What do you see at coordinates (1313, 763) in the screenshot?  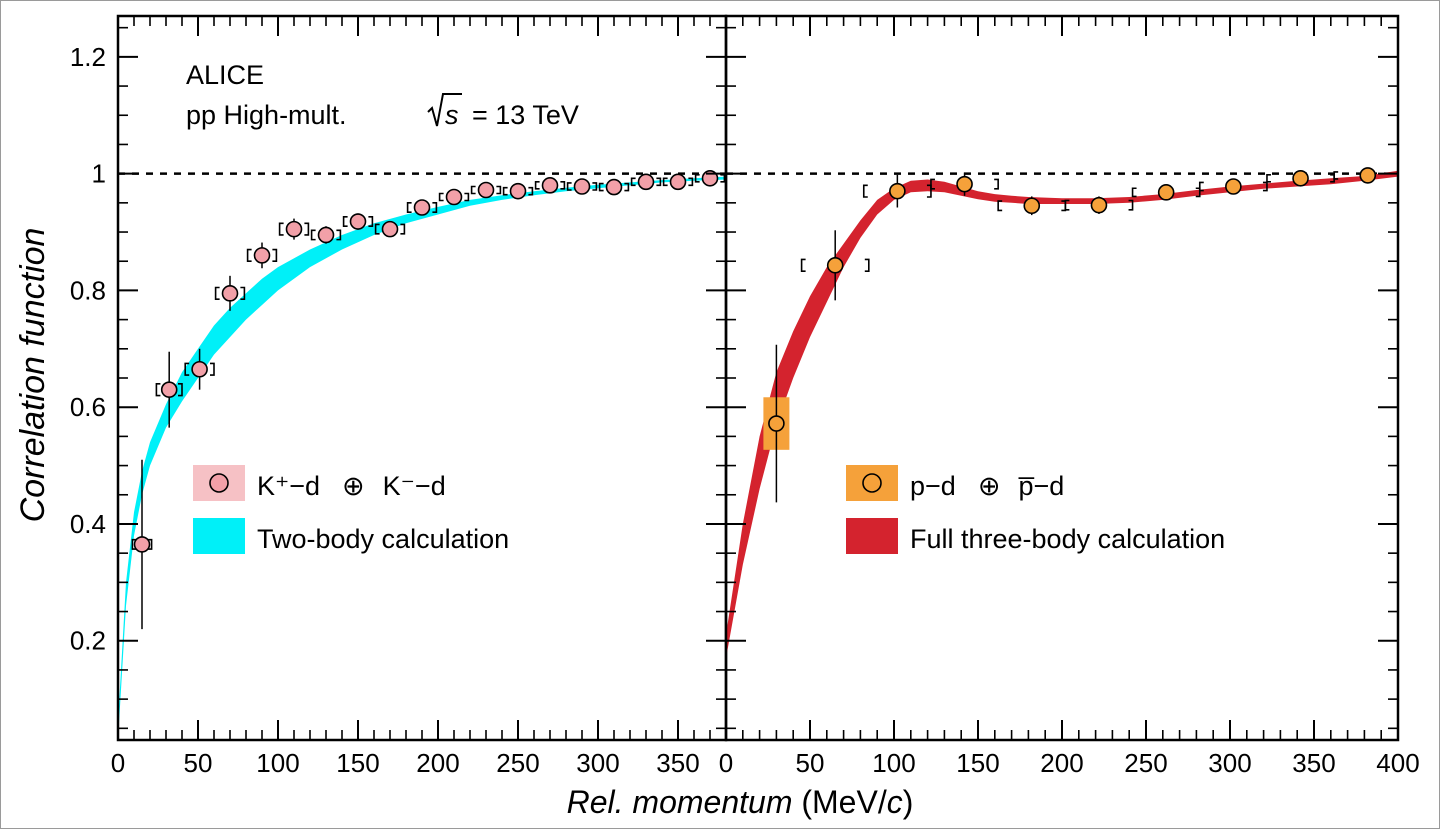 I see `x-tick-label: 350` at bounding box center [1313, 763].